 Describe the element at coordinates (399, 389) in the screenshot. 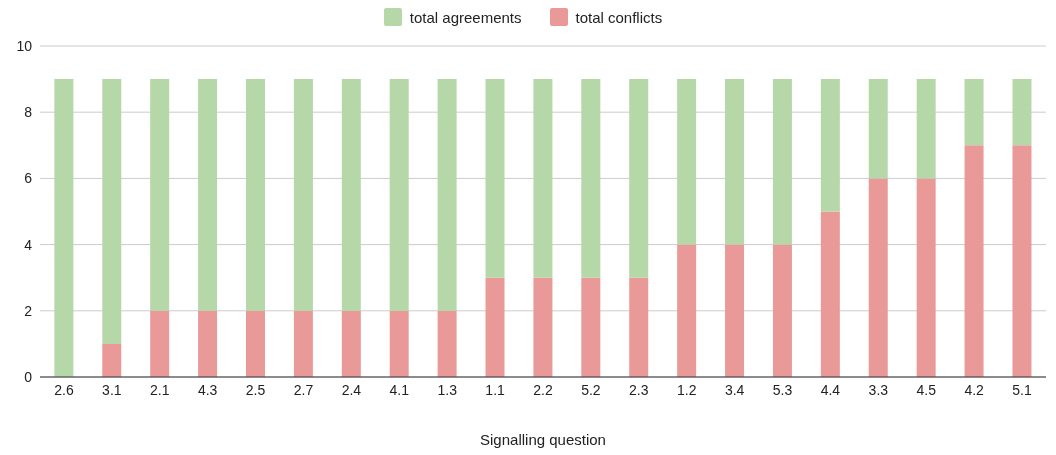

I see `x-tick-label: 4.1` at that location.